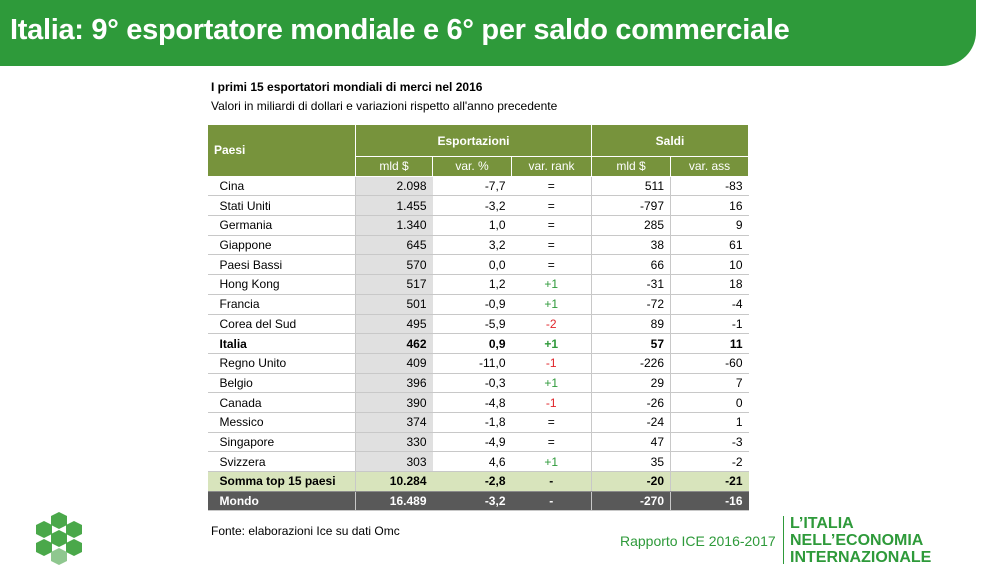 The height and width of the screenshot is (571, 984). I want to click on table-cell: 390, so click(394, 402).